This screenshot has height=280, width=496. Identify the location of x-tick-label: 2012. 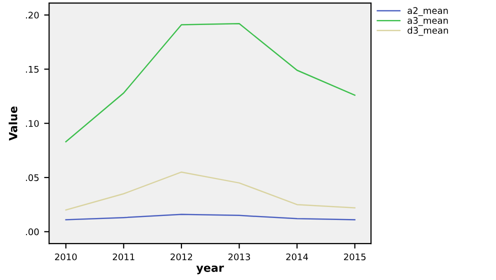
(181, 256).